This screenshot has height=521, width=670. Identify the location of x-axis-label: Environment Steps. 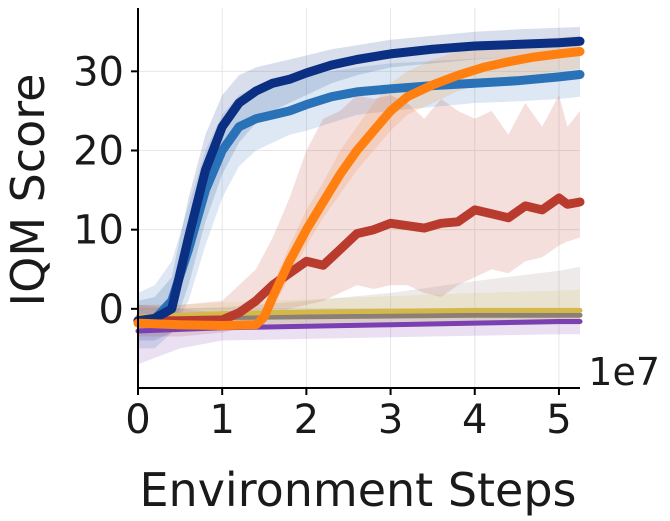
(357, 490).